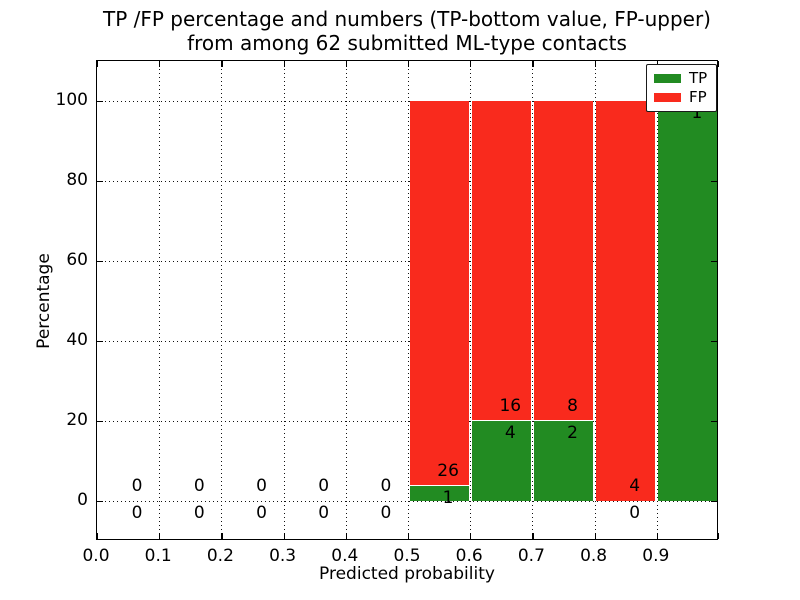 The image size is (800, 600). Describe the element at coordinates (407, 556) in the screenshot. I see `x-tick-label: 0.5` at that location.